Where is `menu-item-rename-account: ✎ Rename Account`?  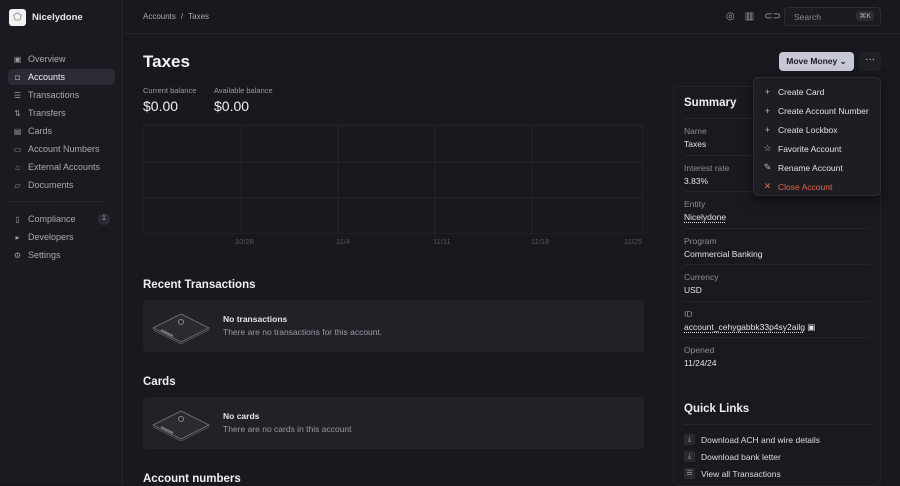
menu-item-rename-account: ✎ Rename Account is located at coordinates (817, 167).